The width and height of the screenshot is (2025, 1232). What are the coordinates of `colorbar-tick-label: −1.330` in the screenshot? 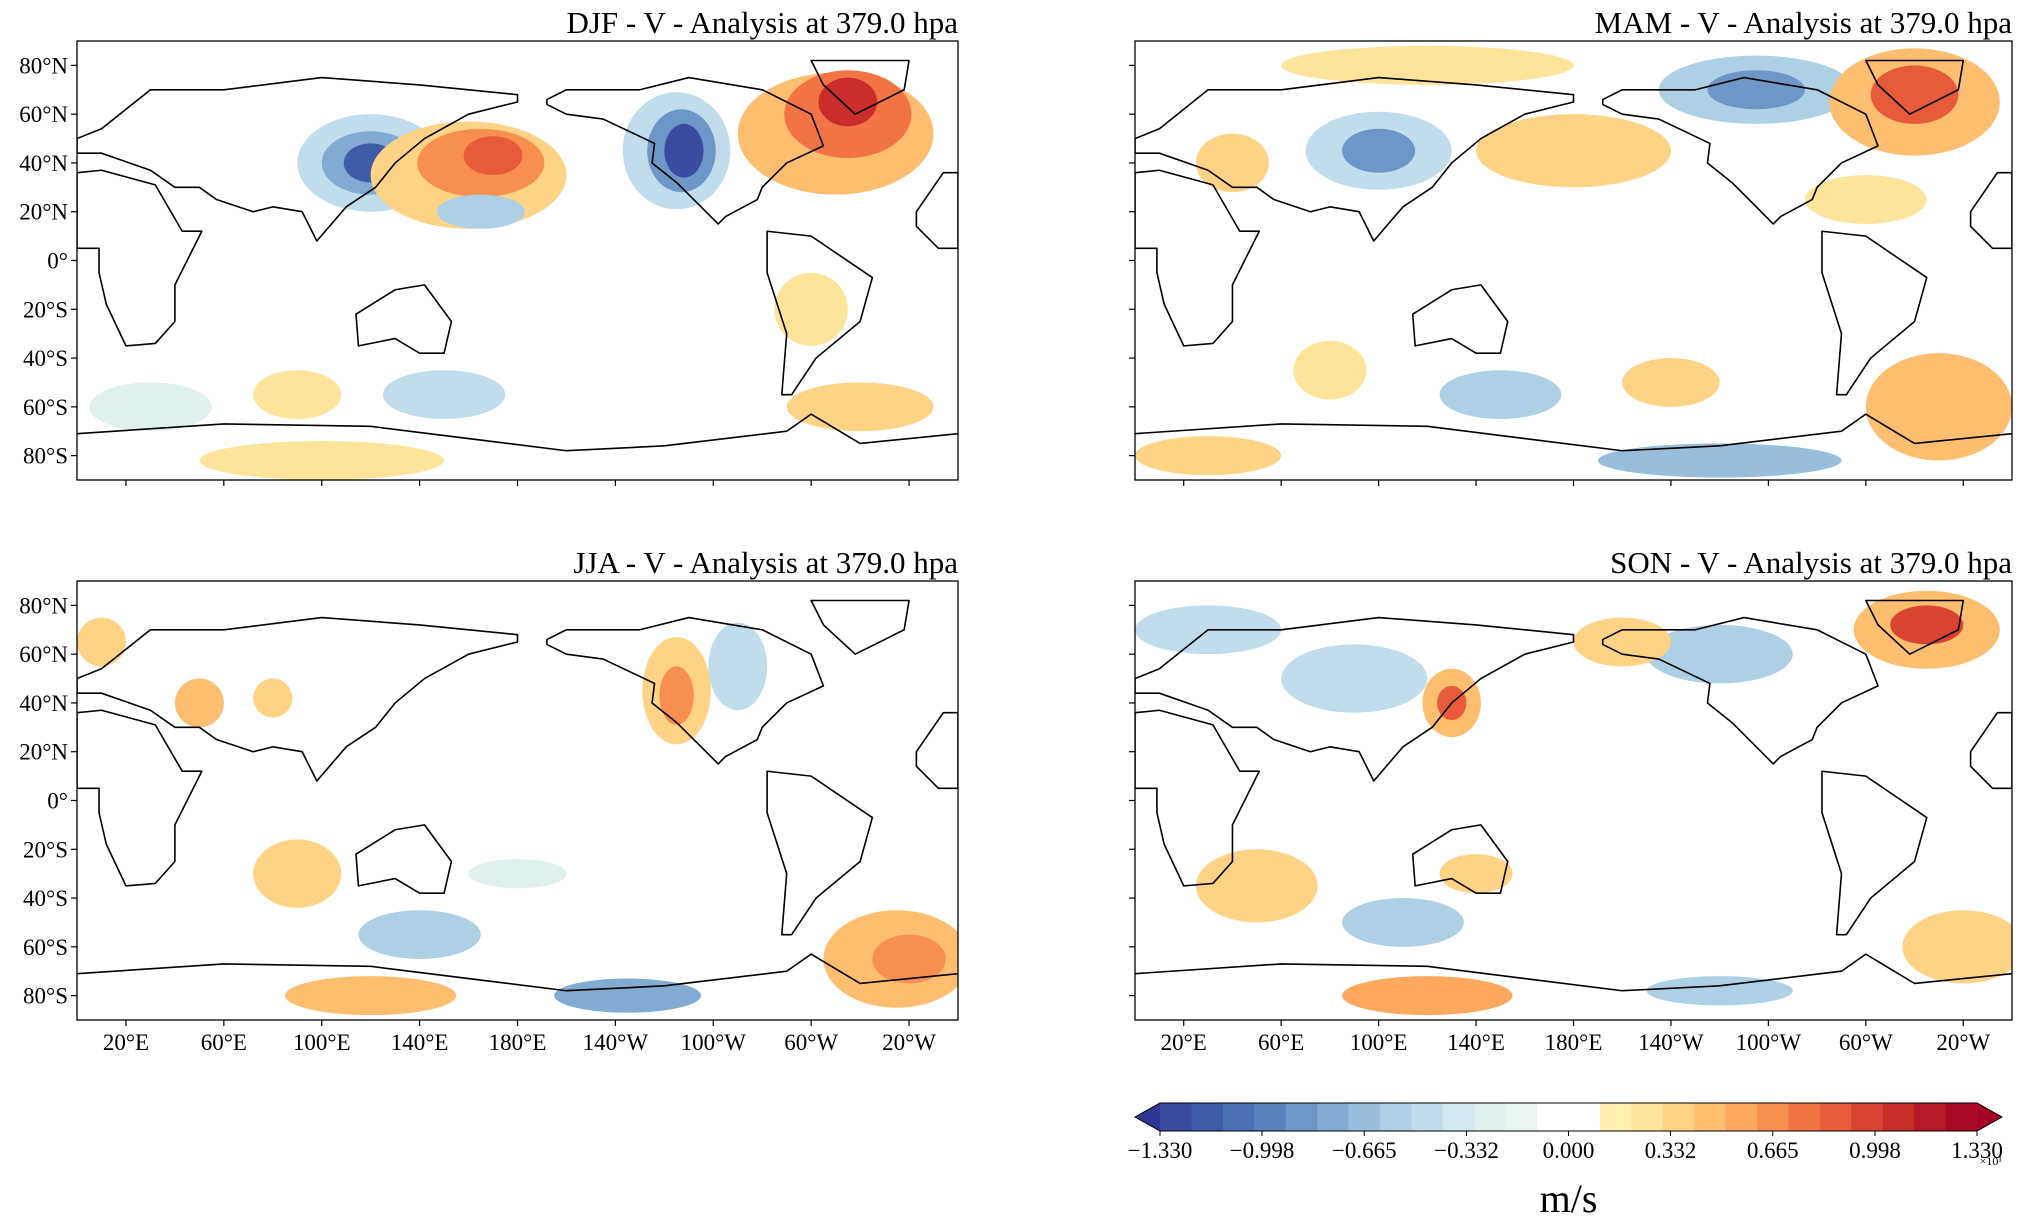 It's located at (1160, 1150).